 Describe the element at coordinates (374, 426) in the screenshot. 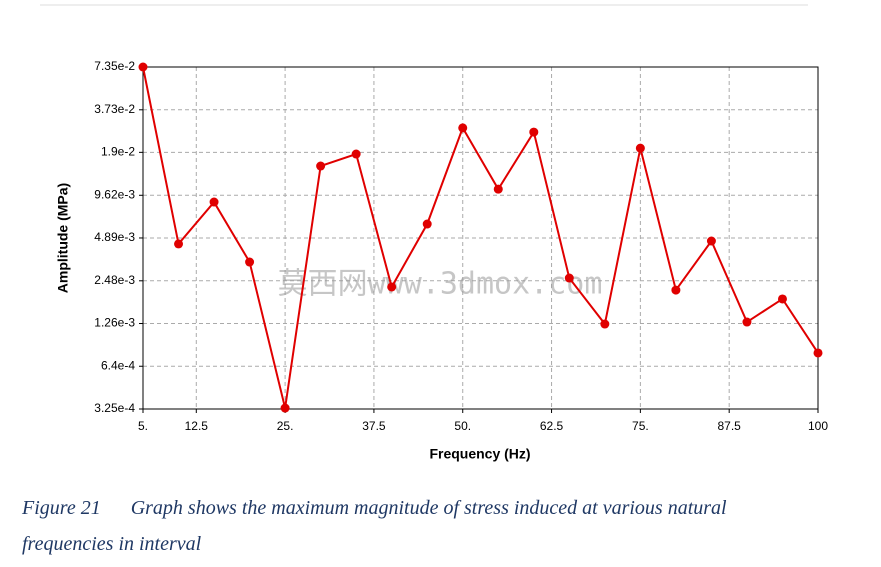

I see `x-tick-label: 37.5` at that location.